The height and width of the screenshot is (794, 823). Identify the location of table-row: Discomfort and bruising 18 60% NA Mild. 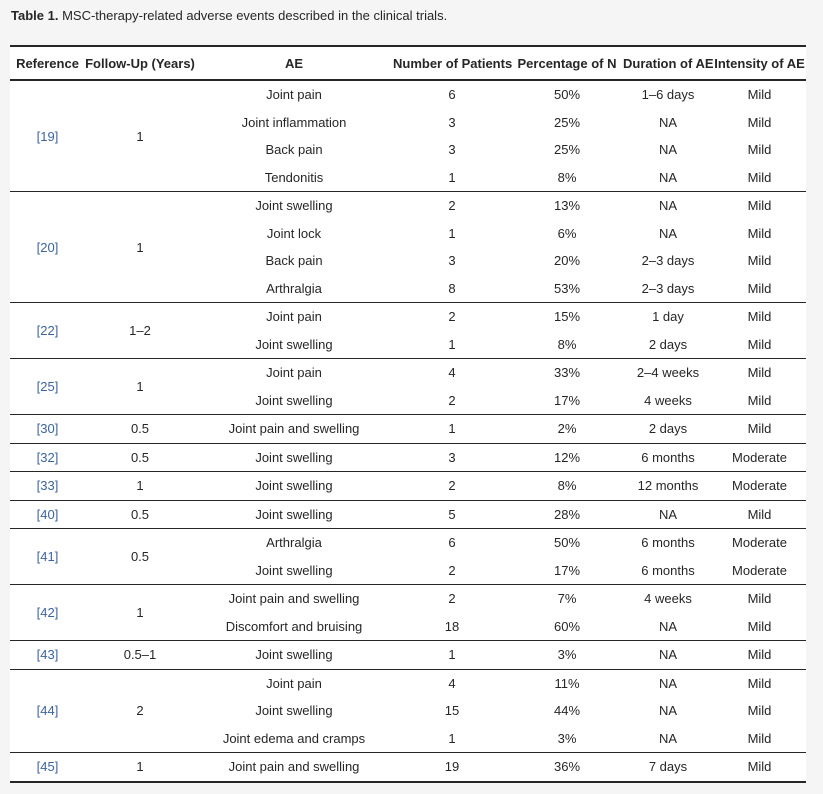
(408, 626).